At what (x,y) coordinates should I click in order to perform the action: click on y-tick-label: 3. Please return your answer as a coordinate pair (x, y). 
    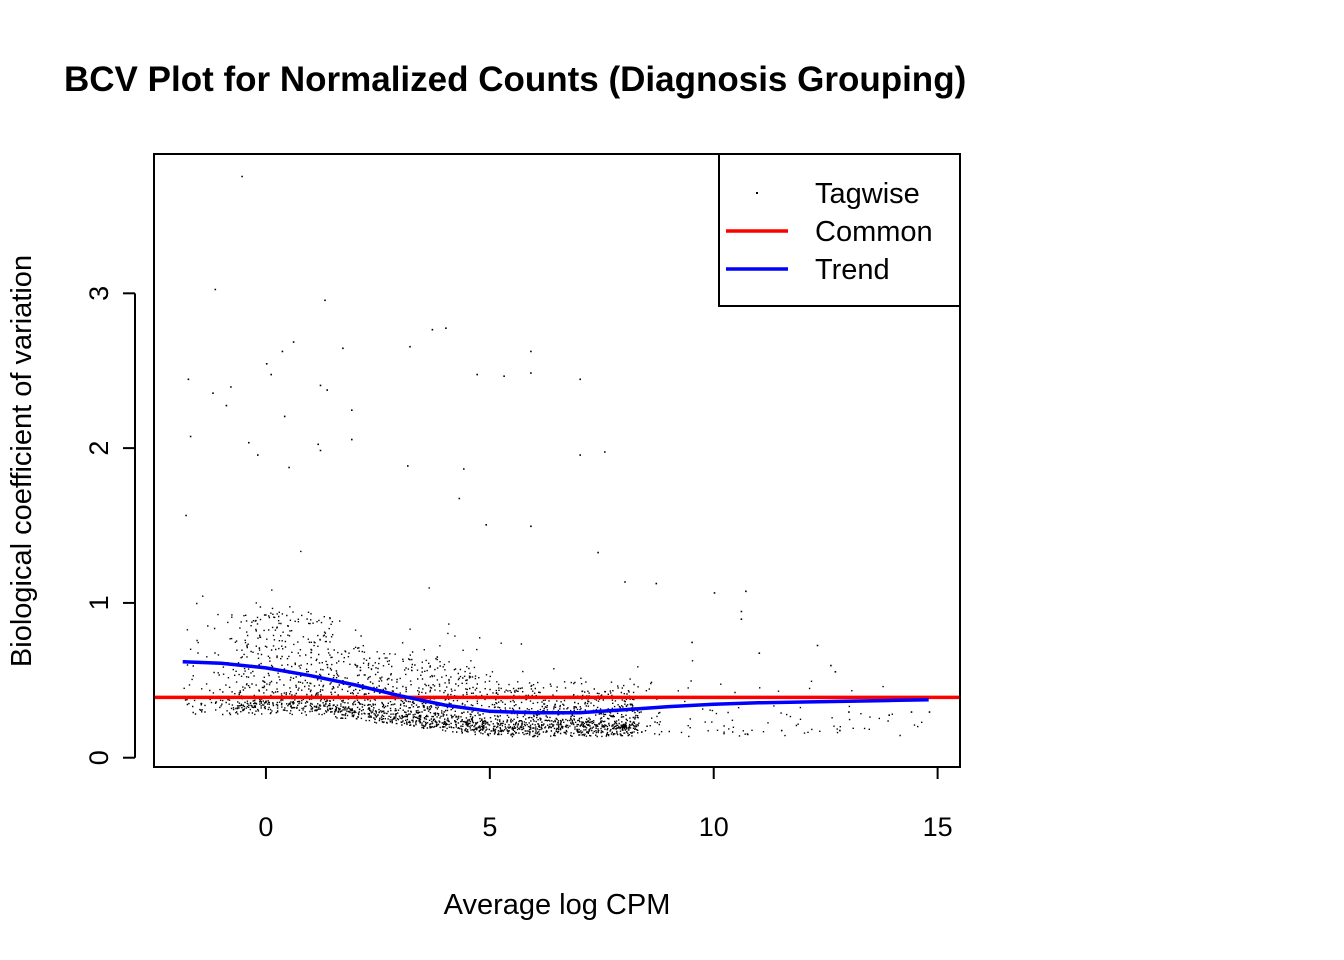
    Looking at the image, I should click on (99, 293).